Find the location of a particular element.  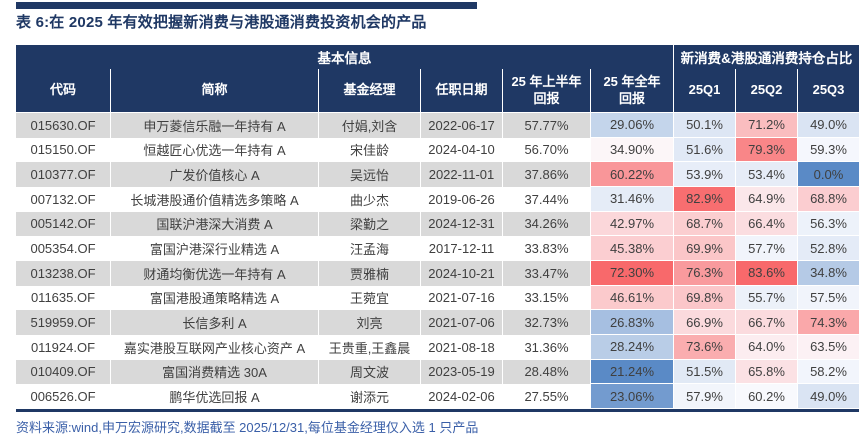

tenure-date-cell: 2024-10-21 is located at coordinates (461, 273).